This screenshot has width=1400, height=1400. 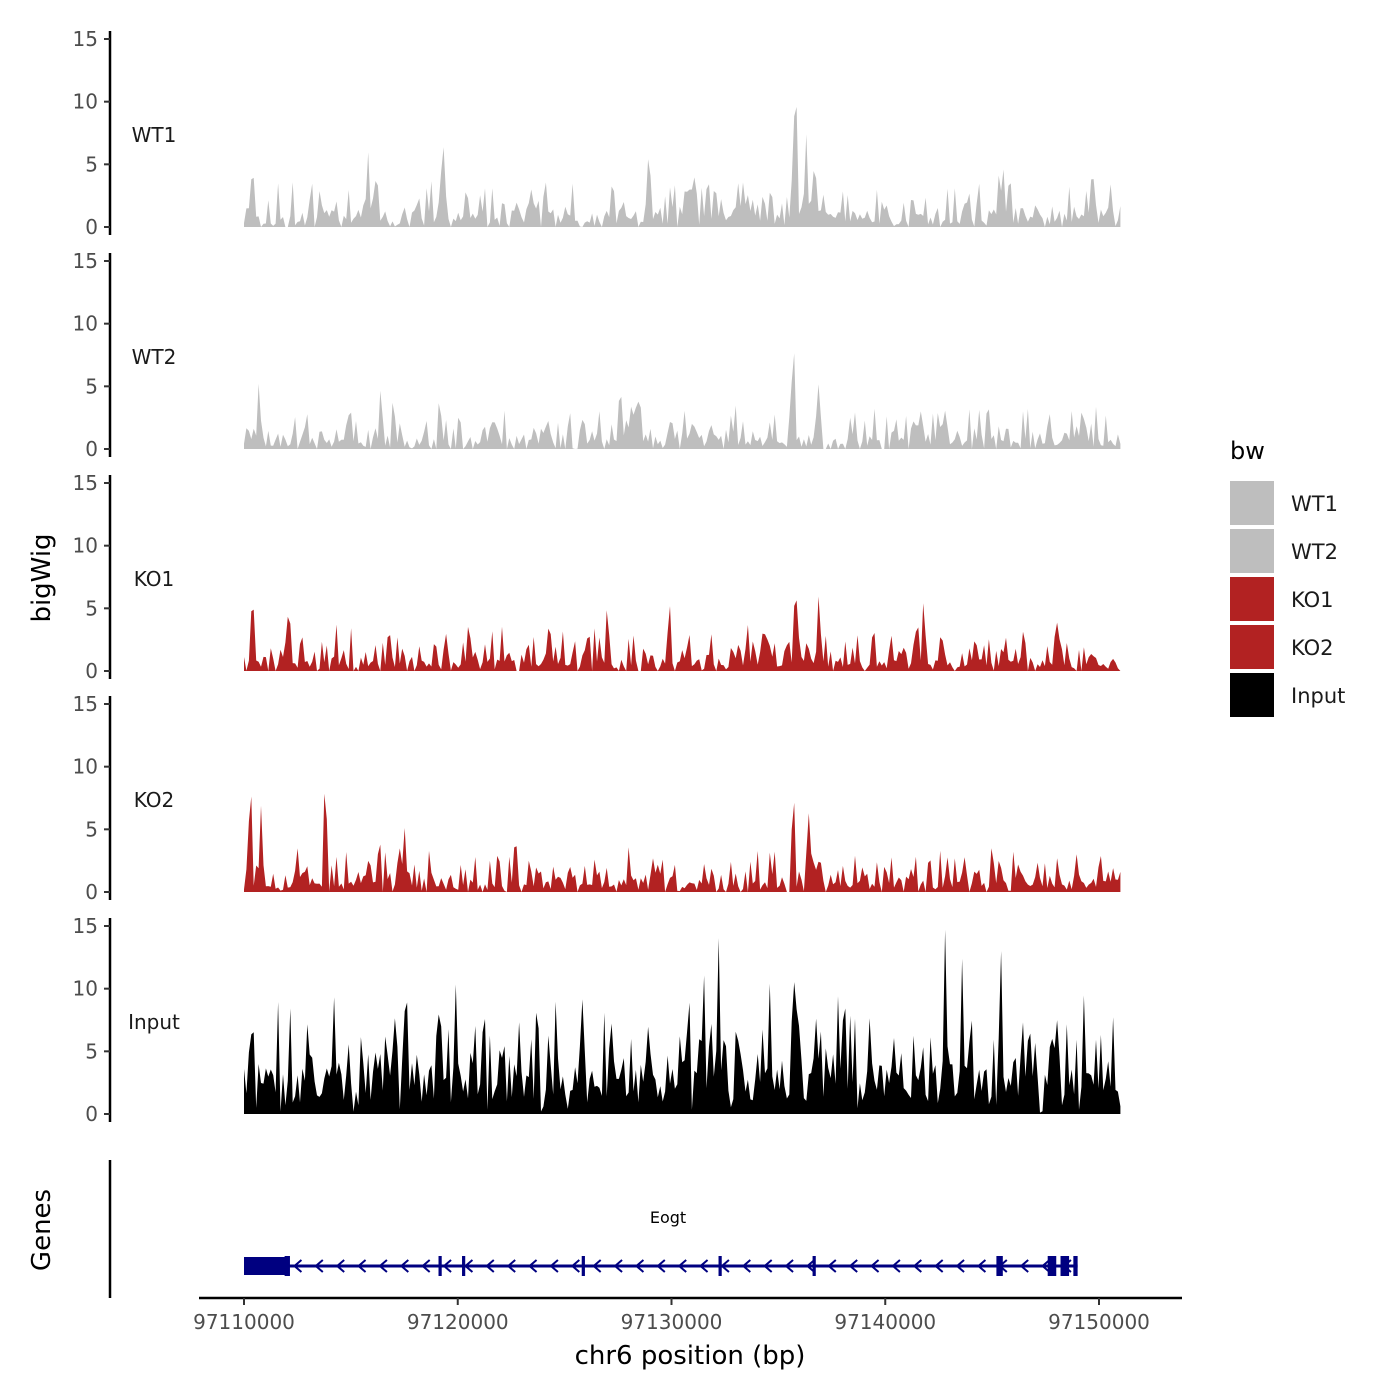 I want to click on x-tick-label: 97130000, so click(x=672, y=1322).